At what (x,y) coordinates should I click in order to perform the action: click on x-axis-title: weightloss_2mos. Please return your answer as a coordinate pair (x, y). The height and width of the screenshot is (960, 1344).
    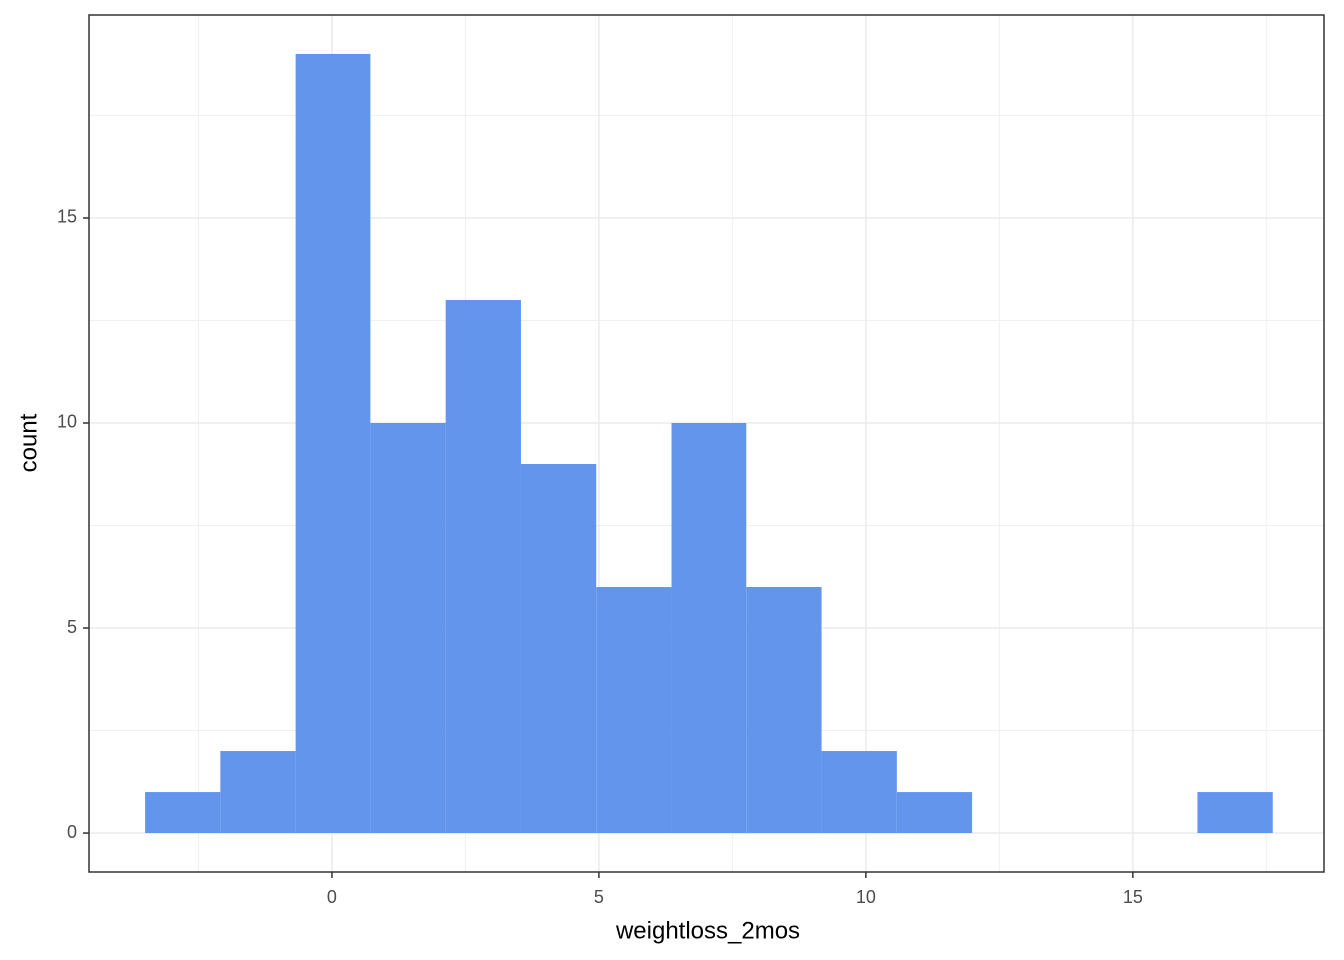
    Looking at the image, I should click on (707, 930).